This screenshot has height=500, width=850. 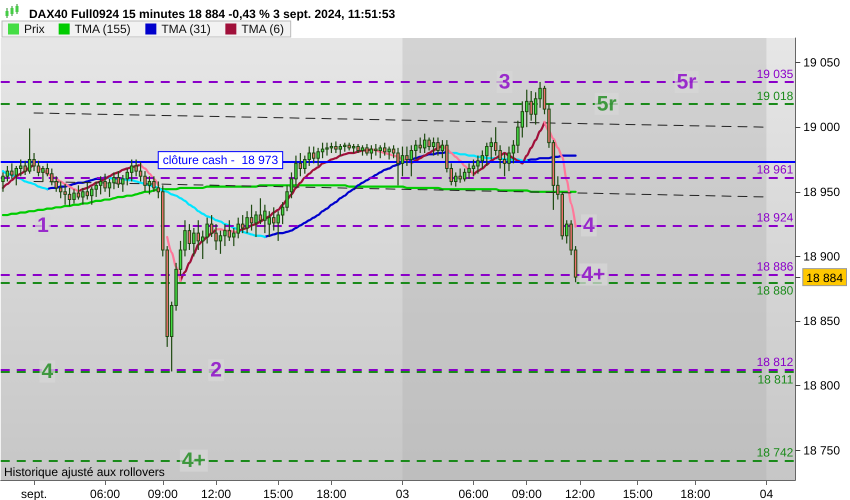 I want to click on ref-line-label: 18 924, so click(x=775, y=217).